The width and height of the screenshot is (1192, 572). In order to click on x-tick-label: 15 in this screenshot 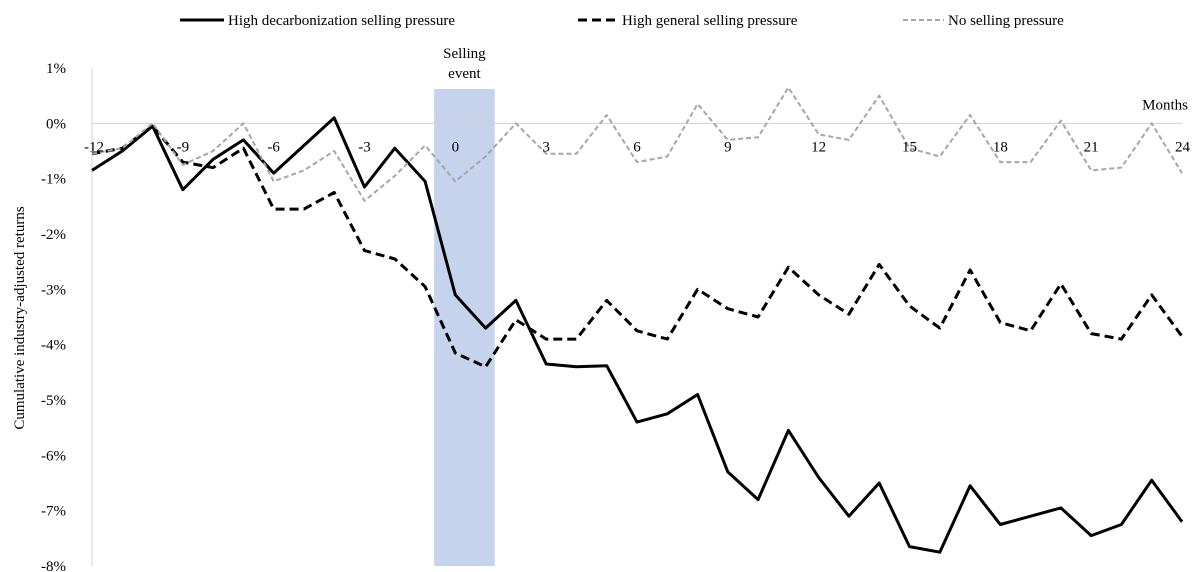, I will do `click(909, 147)`.